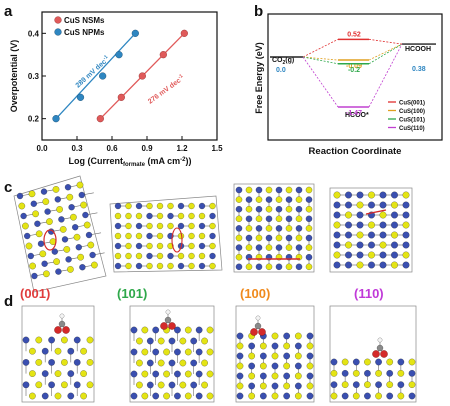 Image resolution: width=450 pixels, height=406 pixels. What do you see at coordinates (34, 33) in the screenshot?
I see `y-tick-label: 0.4` at bounding box center [34, 33].